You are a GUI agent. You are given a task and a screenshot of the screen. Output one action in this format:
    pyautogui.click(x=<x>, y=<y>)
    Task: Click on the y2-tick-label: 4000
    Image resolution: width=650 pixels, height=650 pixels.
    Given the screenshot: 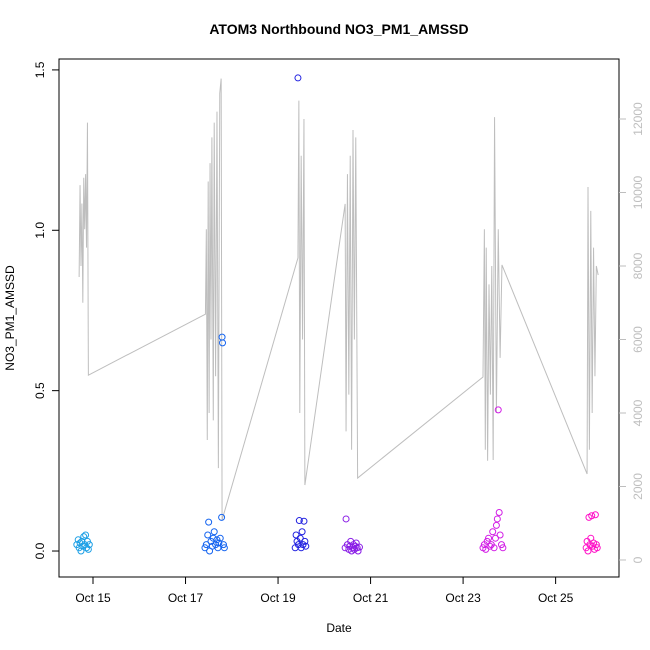 What is the action you would take?
    pyautogui.click(x=638, y=412)
    